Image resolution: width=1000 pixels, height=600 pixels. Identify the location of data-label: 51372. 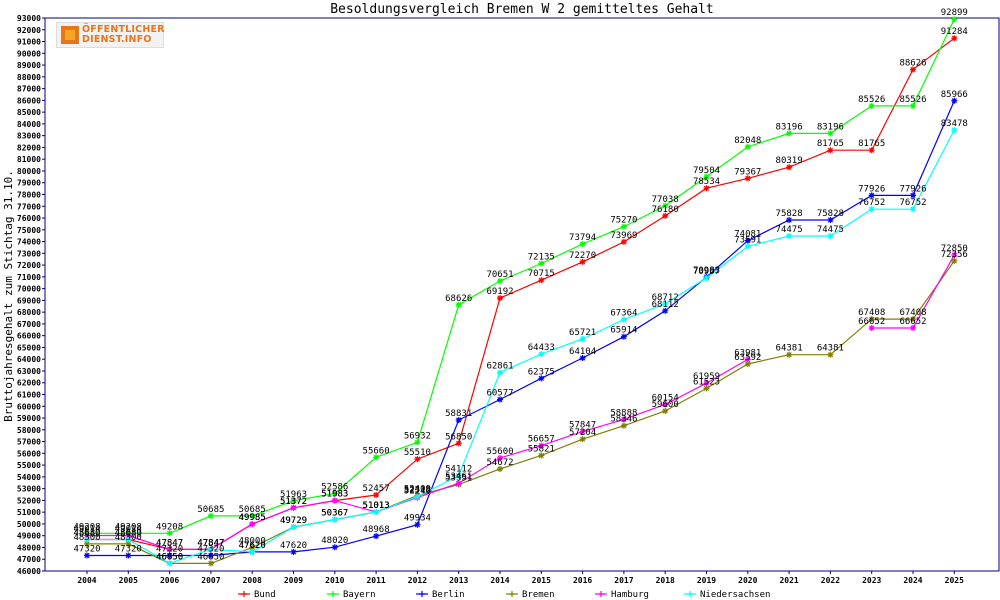
(293, 502).